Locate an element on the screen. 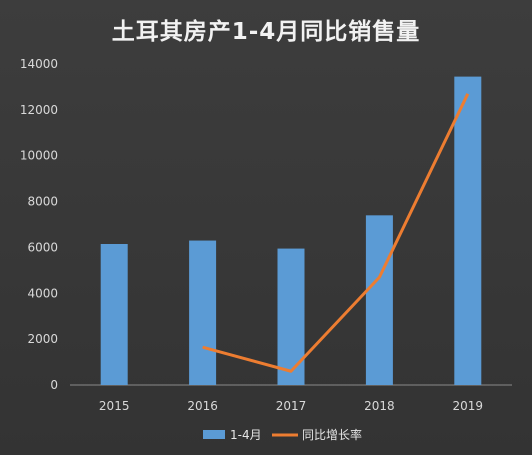  y-tick-label: 14000 is located at coordinates (39, 64).